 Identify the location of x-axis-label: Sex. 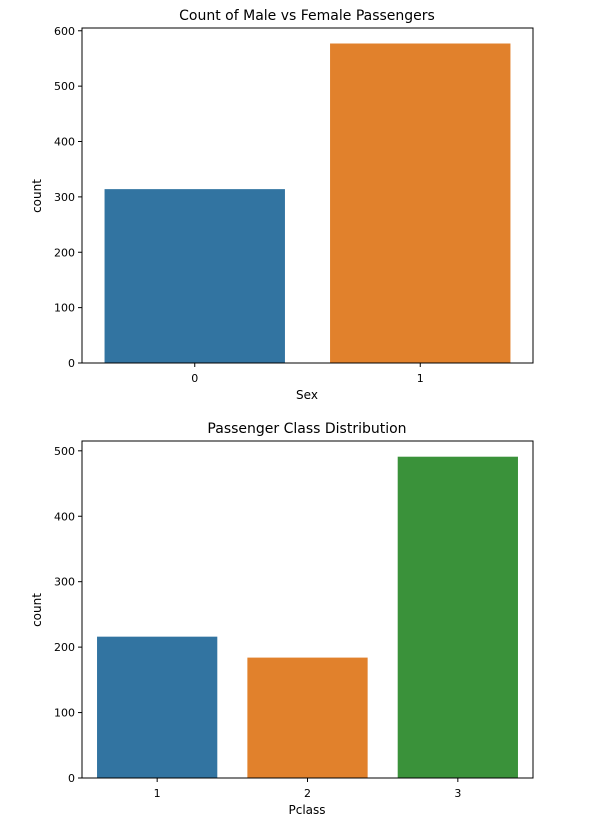
(307, 395).